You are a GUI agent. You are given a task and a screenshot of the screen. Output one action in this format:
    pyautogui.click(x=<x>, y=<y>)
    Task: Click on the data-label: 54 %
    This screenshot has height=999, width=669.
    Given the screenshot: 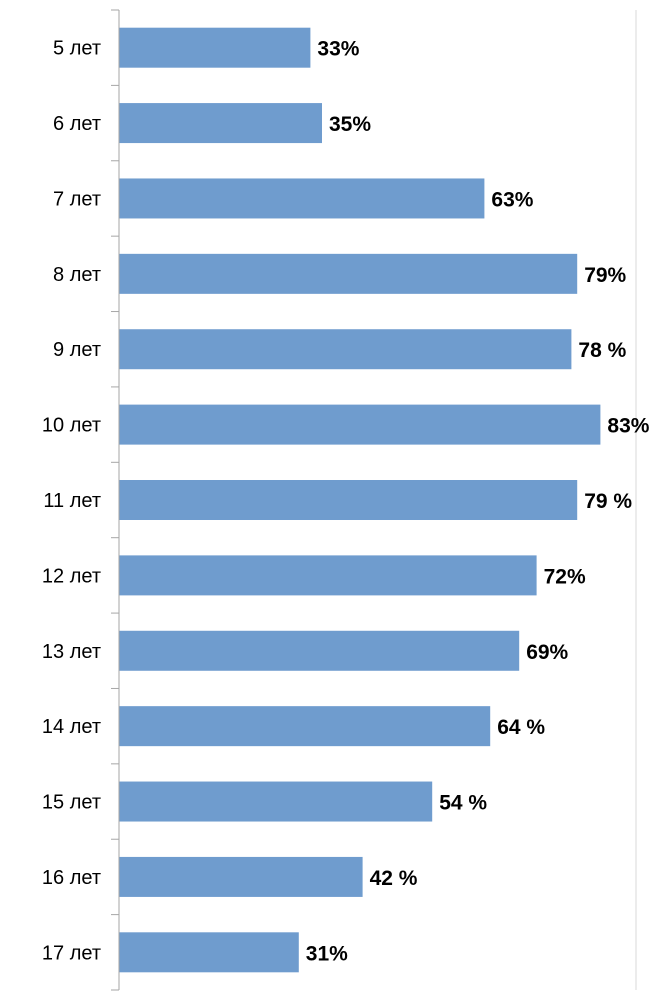 What is the action you would take?
    pyautogui.click(x=463, y=803)
    